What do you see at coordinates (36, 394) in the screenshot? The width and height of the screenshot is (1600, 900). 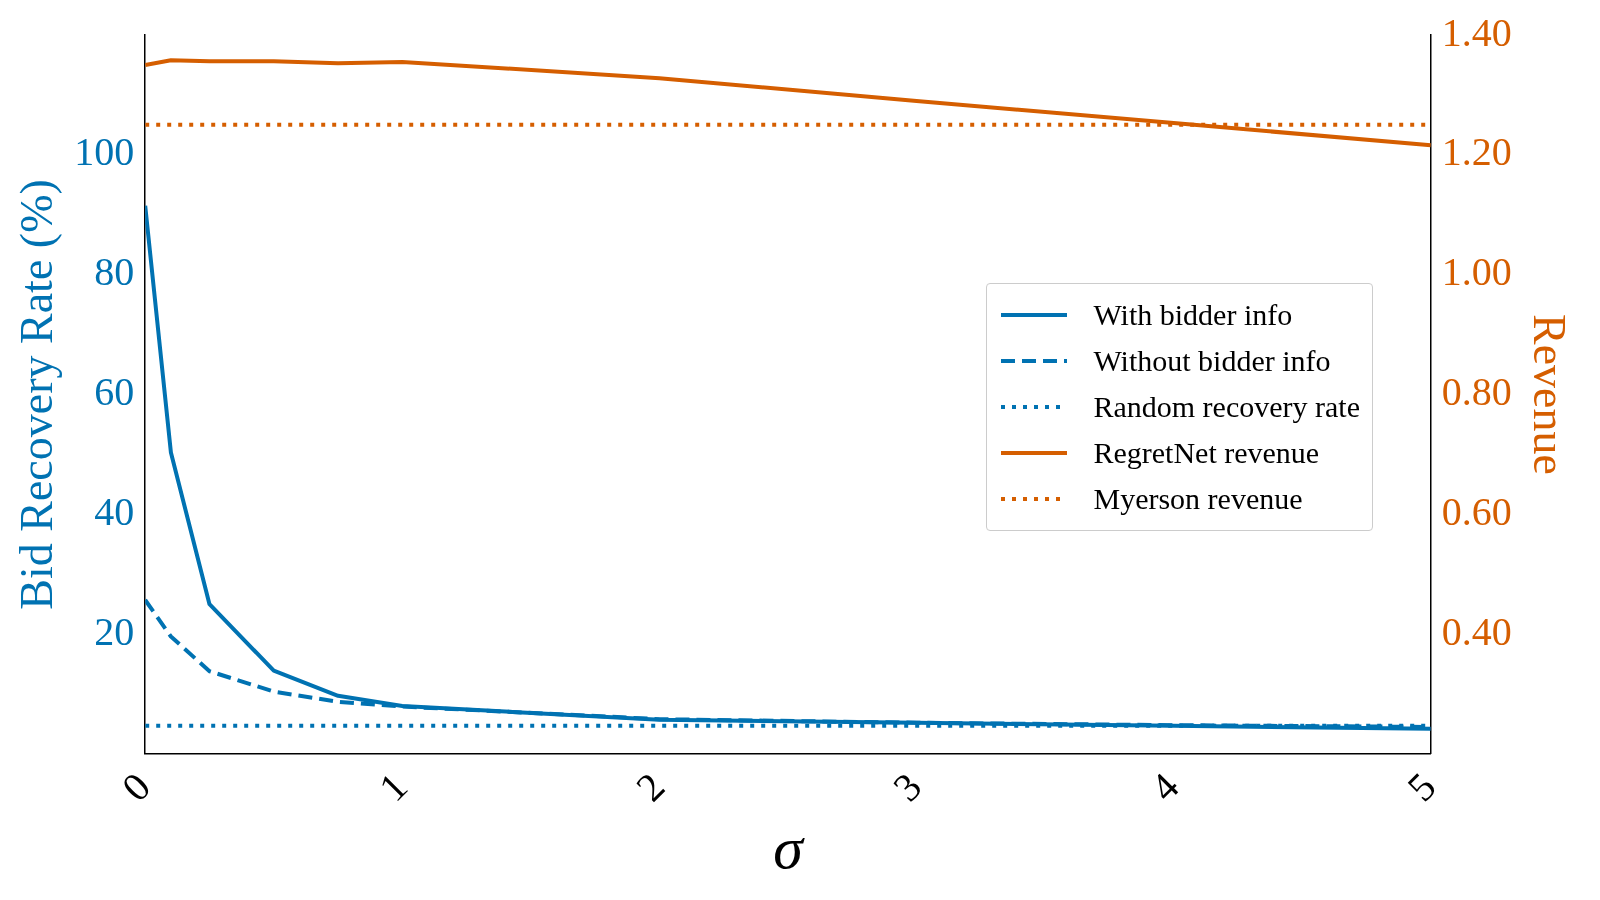 I see `y-axis-title: Bid Recovery Rate (%)` at bounding box center [36, 394].